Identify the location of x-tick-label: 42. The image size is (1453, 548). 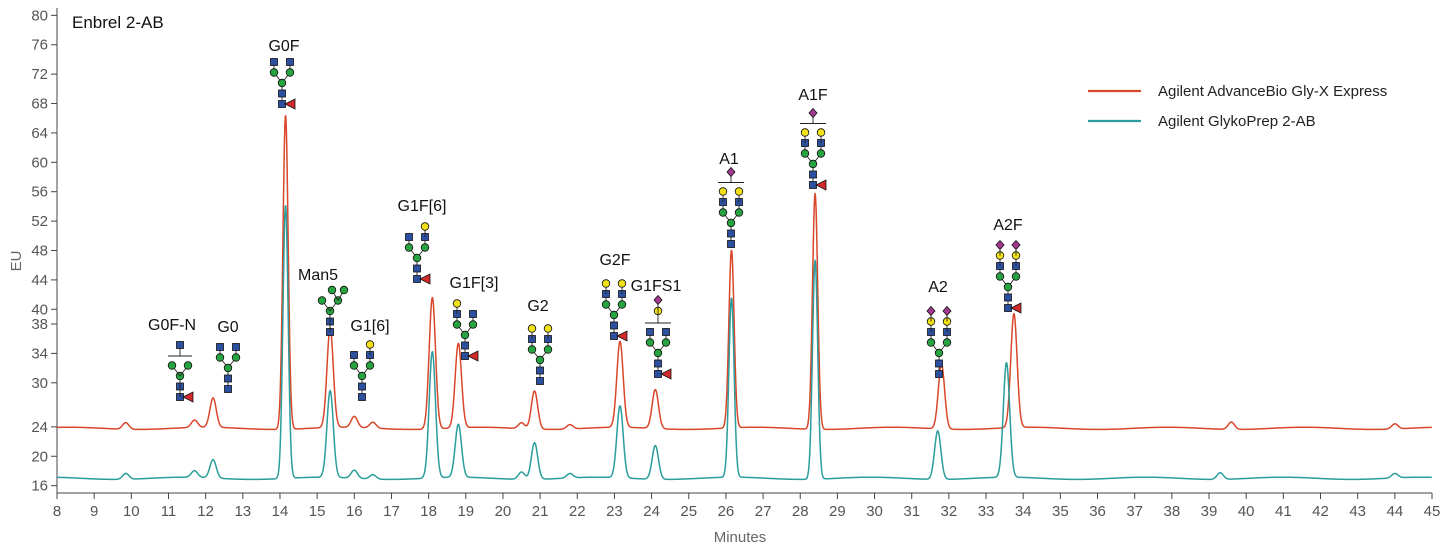
(1320, 511).